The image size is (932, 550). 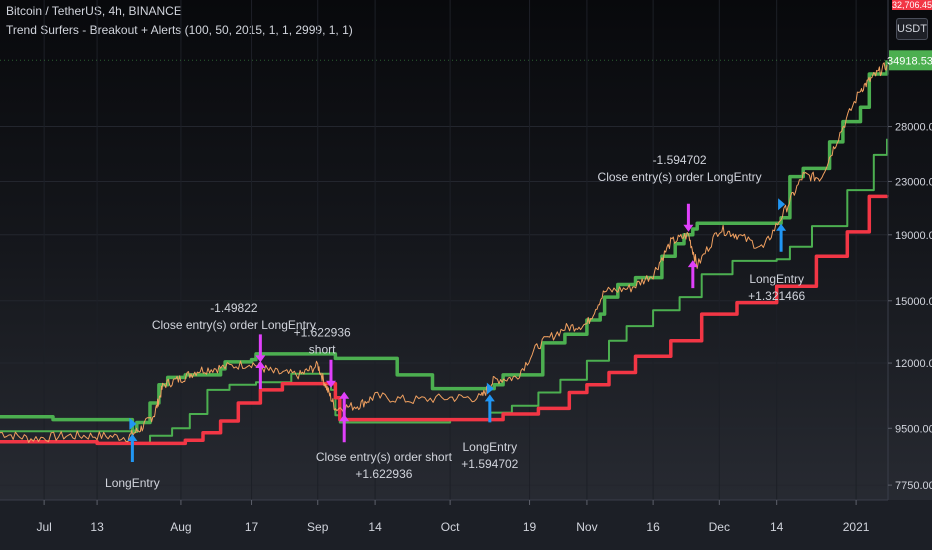 I want to click on trade-annotation-text: -1.594702, so click(x=680, y=160).